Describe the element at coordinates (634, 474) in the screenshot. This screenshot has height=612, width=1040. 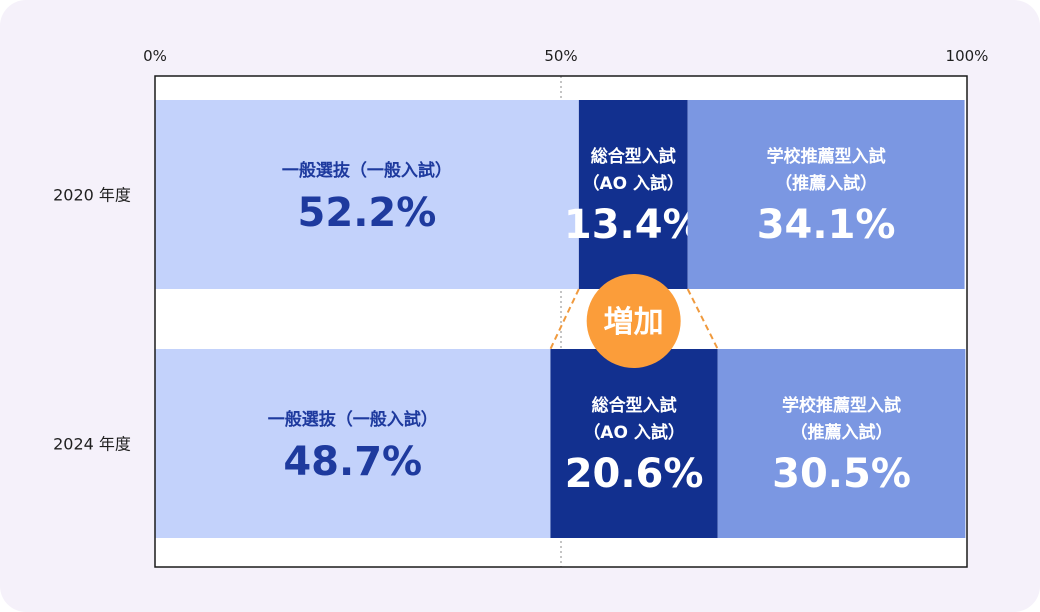
I see `value-label: 20.6%` at that location.